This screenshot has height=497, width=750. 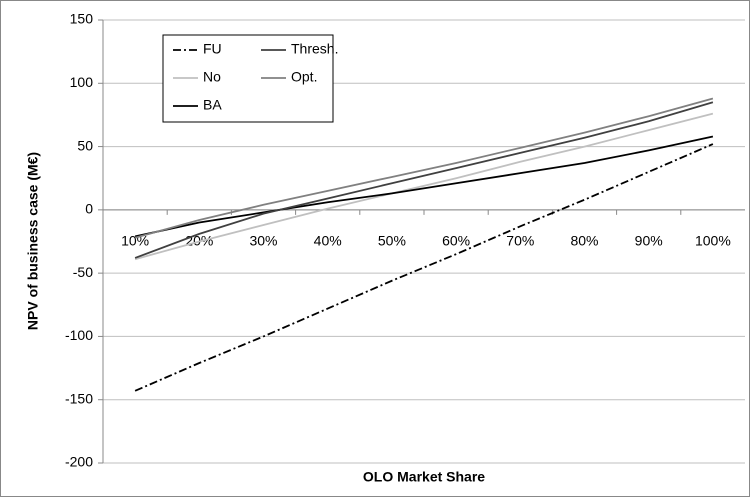 What do you see at coordinates (79, 335) in the screenshot?
I see `y-tick-label: -100` at bounding box center [79, 335].